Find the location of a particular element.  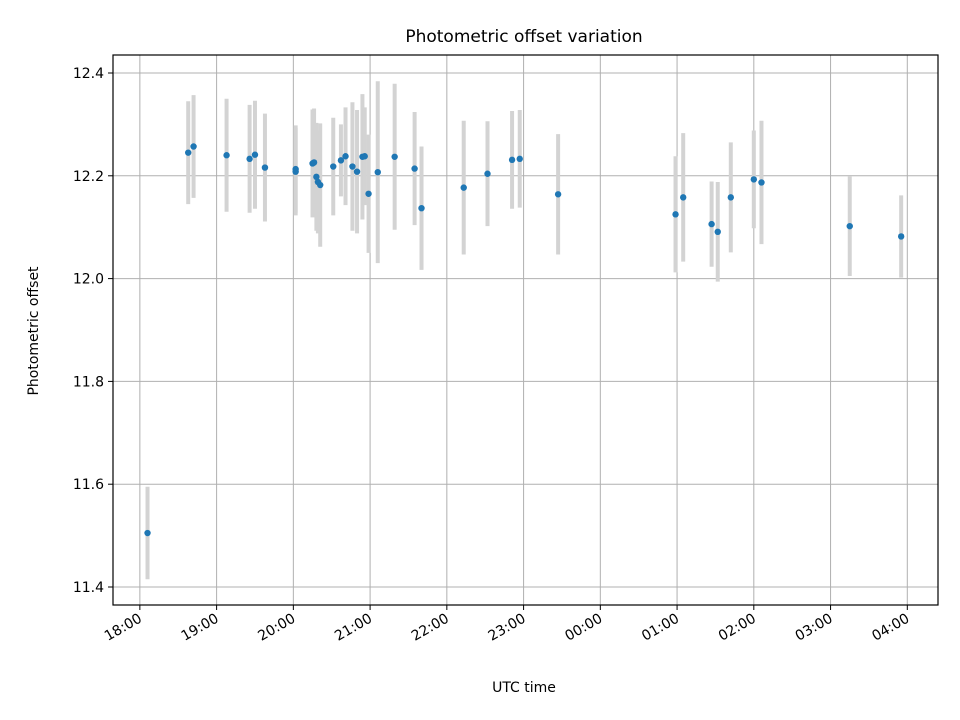

x-axis-label: UTC time is located at coordinates (524, 688).